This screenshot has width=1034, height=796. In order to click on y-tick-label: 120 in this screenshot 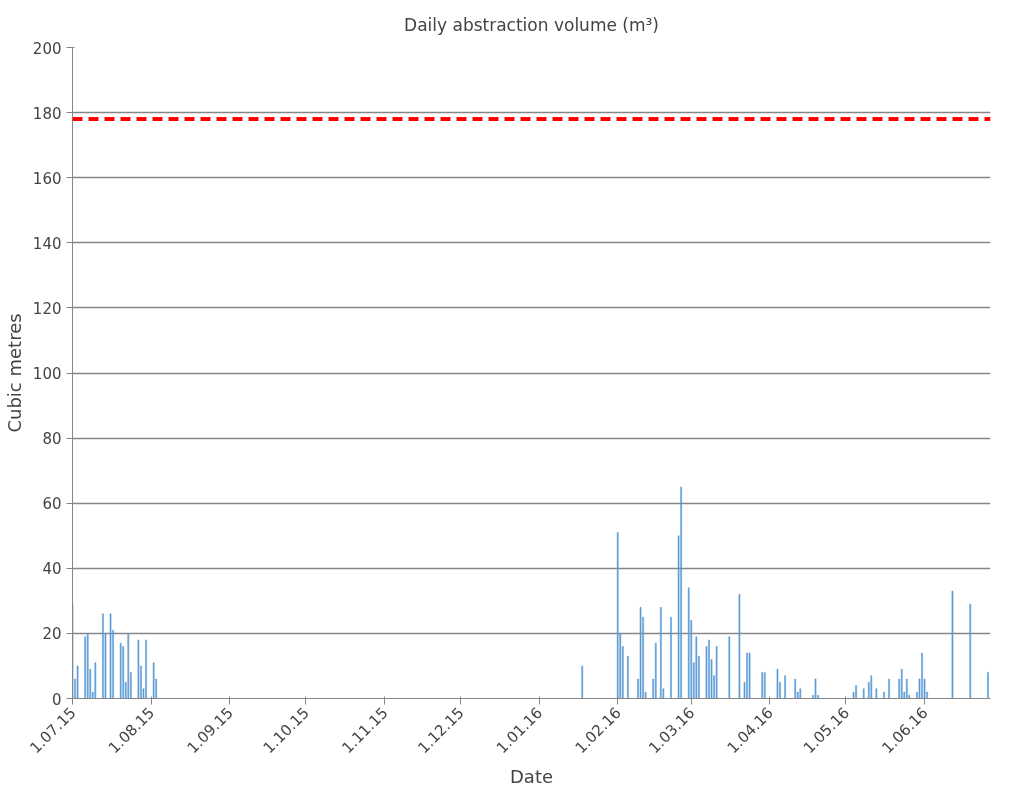, I will do `click(47, 308)`.